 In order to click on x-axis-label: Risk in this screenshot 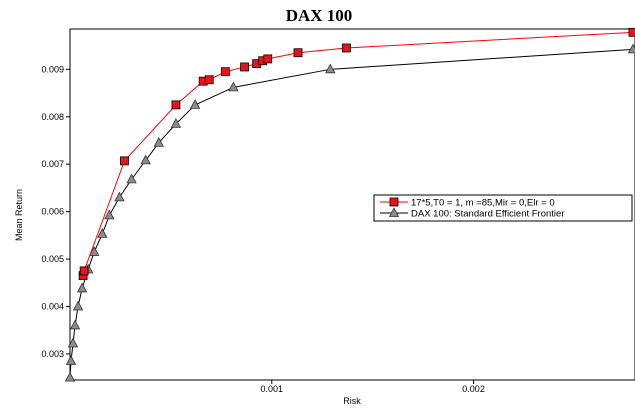, I will do `click(352, 401)`.